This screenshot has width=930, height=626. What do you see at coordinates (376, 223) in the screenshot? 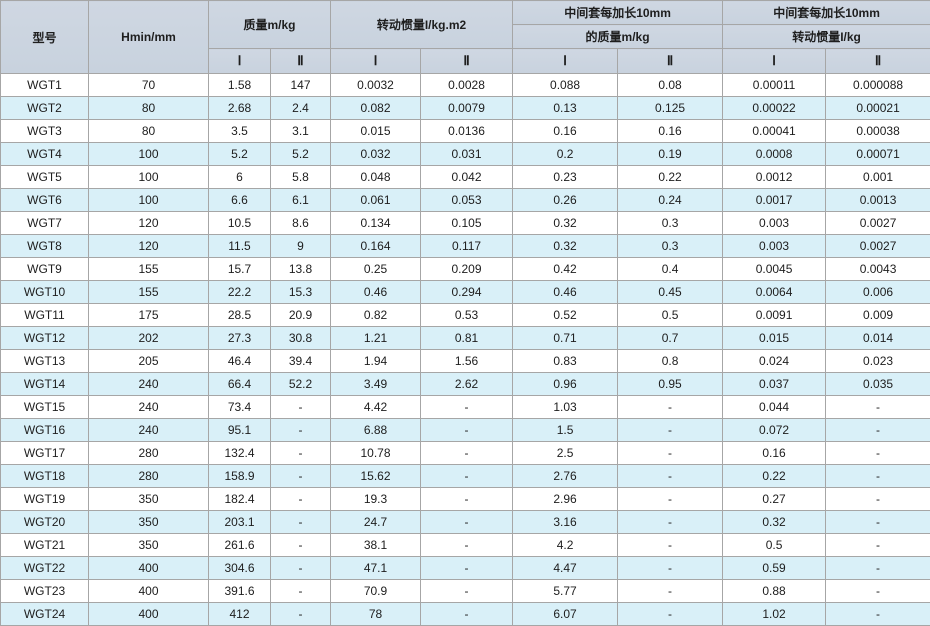
I see `cell-value: 0.134` at bounding box center [376, 223].